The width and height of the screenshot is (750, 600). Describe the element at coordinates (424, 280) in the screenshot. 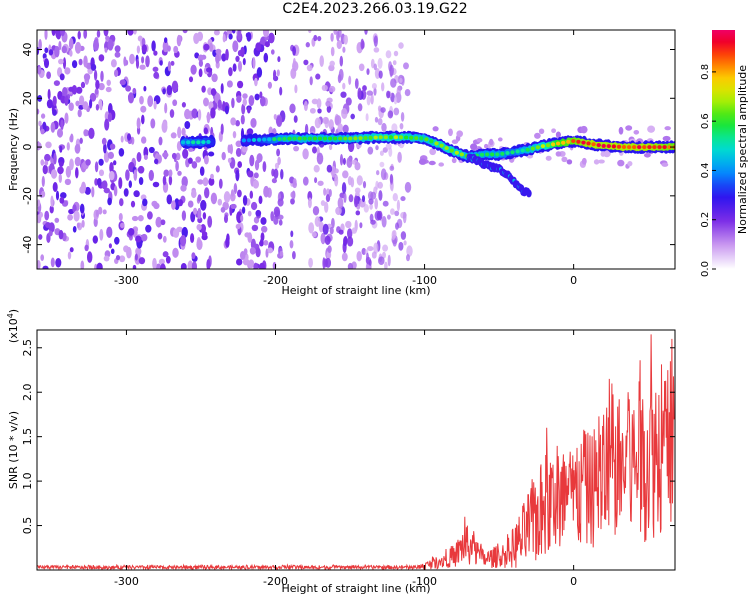

I see `x-tick-label: -100` at that location.